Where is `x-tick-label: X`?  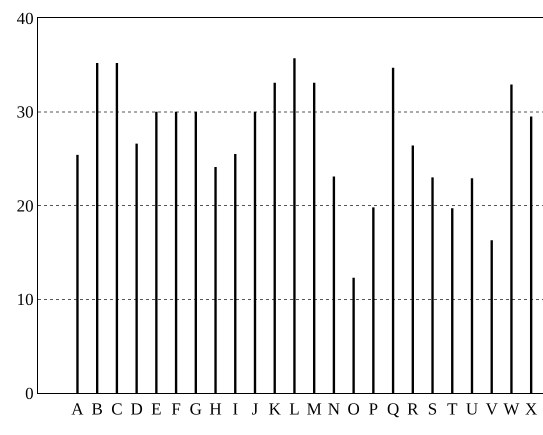
x-tick-label: X is located at coordinates (531, 408).